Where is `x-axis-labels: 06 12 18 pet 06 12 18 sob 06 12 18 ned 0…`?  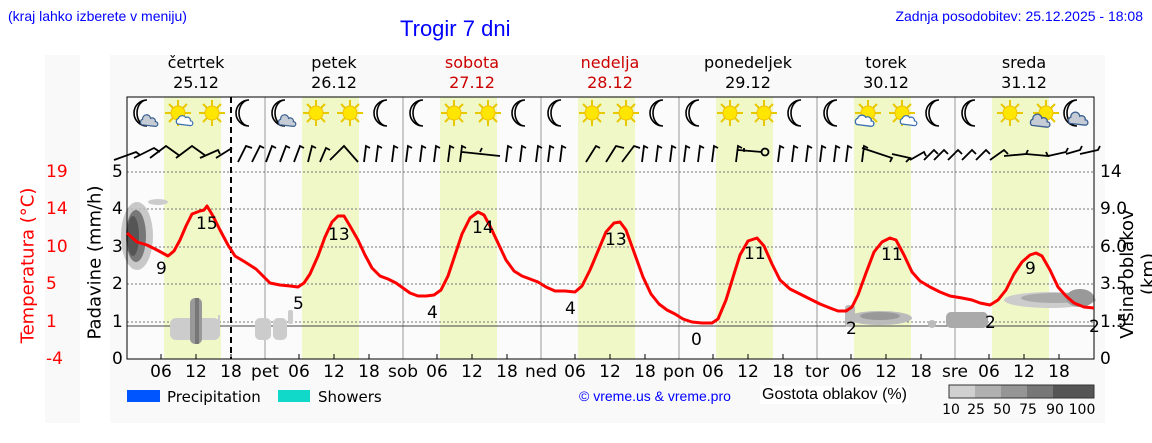 x-axis-labels: 06 12 18 pet 06 12 18 sob 06 12 18 ned 0… is located at coordinates (610, 372).